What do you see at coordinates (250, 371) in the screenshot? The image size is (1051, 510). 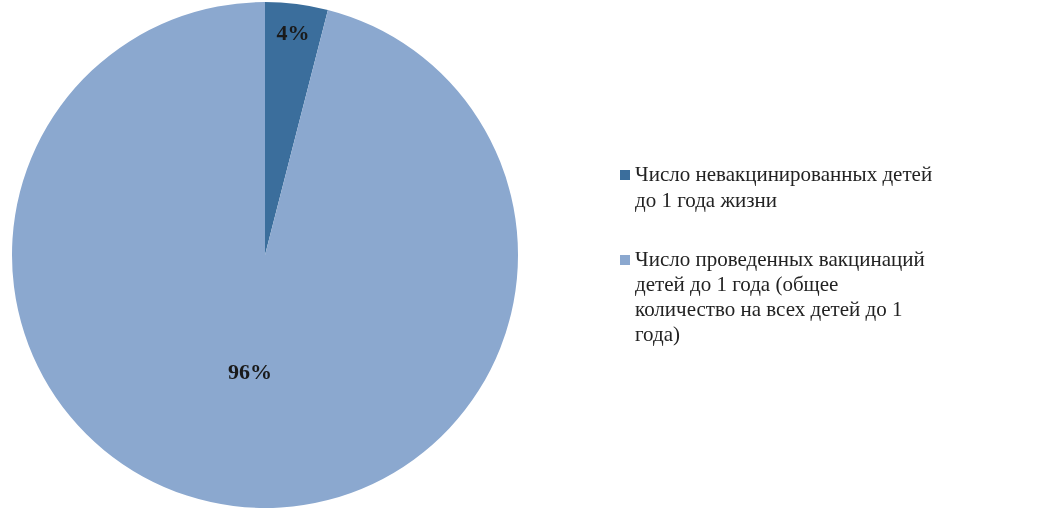 I see `data-label: 96%` at bounding box center [250, 371].